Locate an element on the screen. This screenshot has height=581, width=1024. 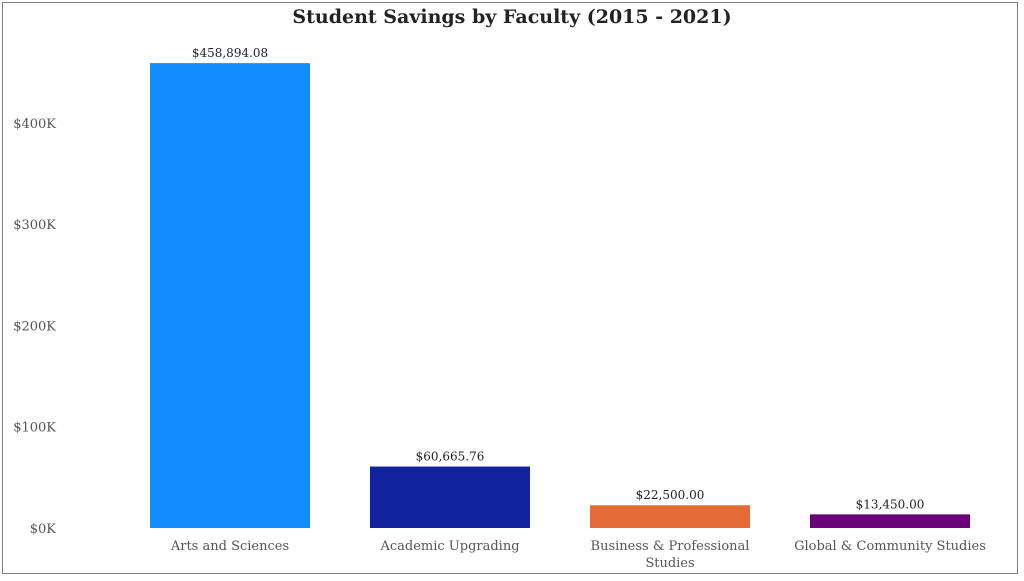
data-label: $13,450.00 is located at coordinates (890, 504).